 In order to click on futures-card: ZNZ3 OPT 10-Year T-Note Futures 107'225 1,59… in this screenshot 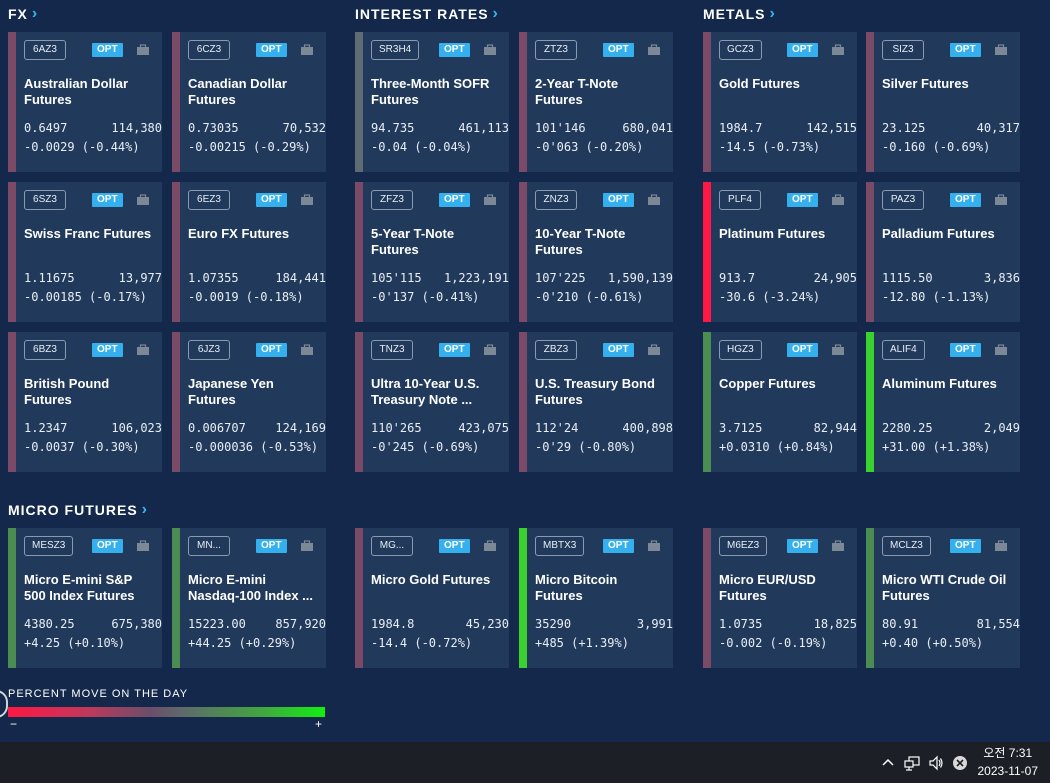, I will do `click(596, 252)`.